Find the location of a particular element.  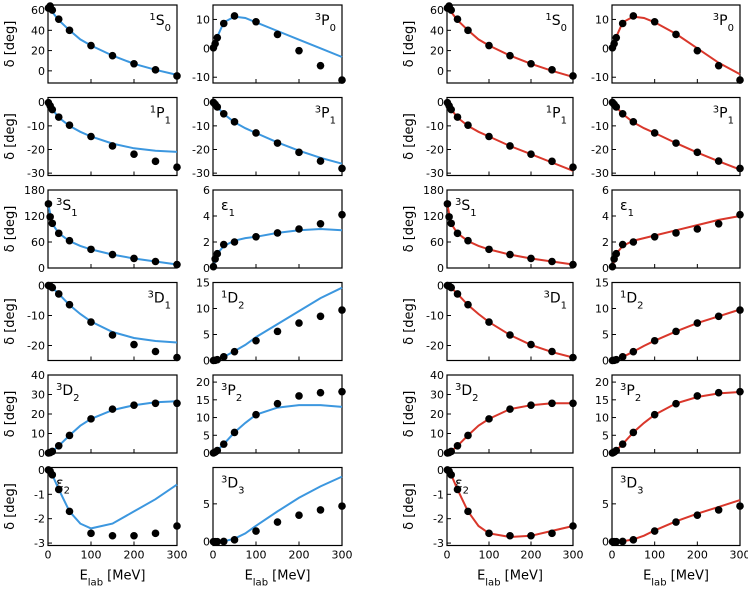

y-axis-label: δ [deg] is located at coordinates (10, 44).